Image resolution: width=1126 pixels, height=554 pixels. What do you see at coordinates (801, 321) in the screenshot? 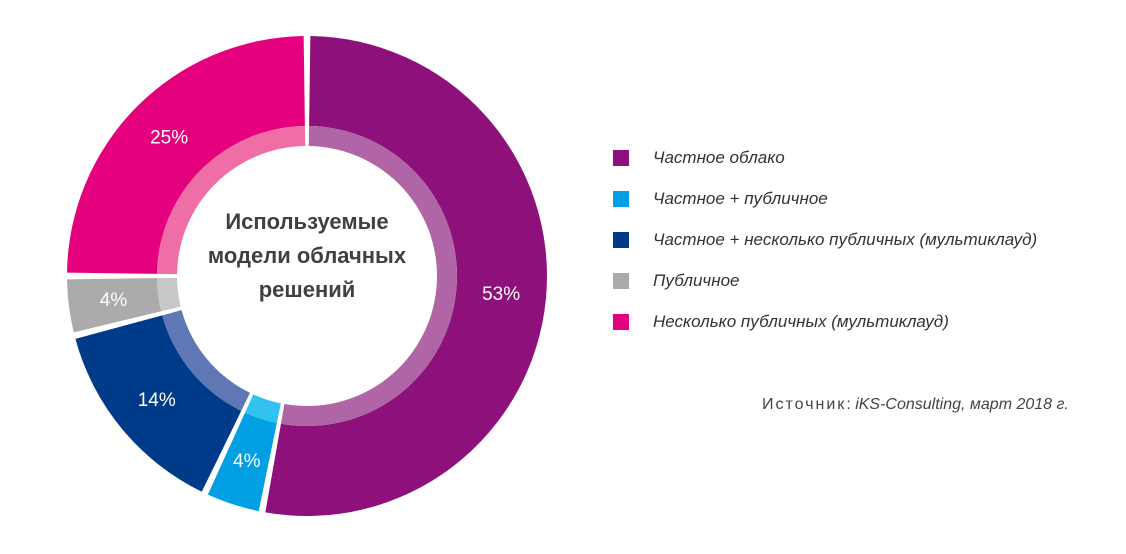
I see `legend-label: Несколько публичных (мультиклауд)` at bounding box center [801, 321].